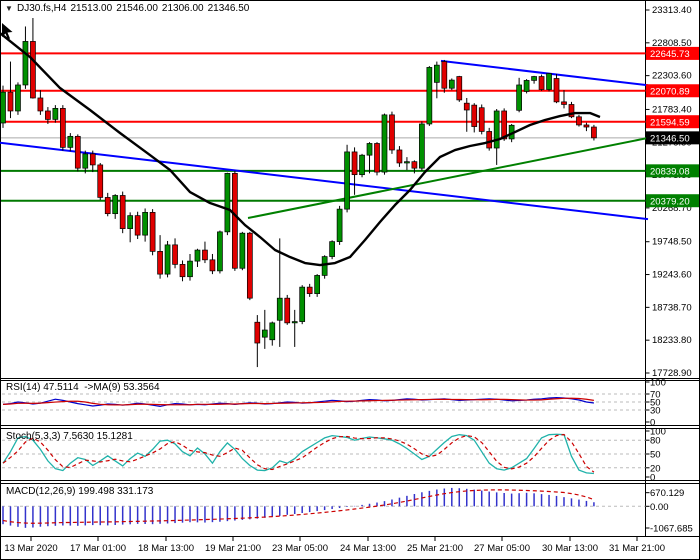 Image resolution: width=700 pixels, height=560 pixels. Describe the element at coordinates (30, 548) in the screenshot. I see `date-label: 13 Mar 2020` at that location.